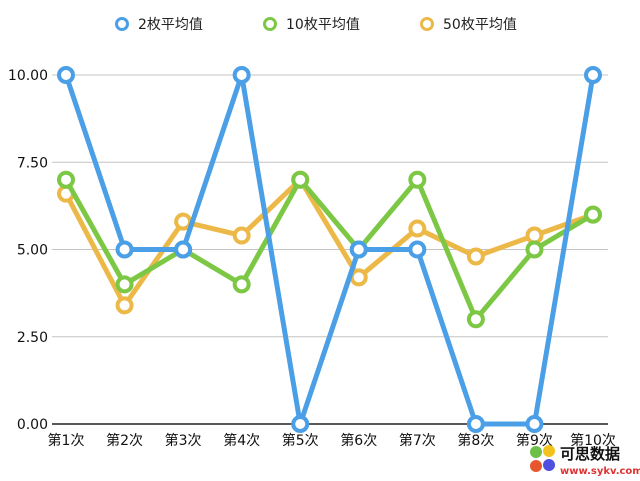  I want to click on legend-label: 10枚平均值, so click(323, 25).